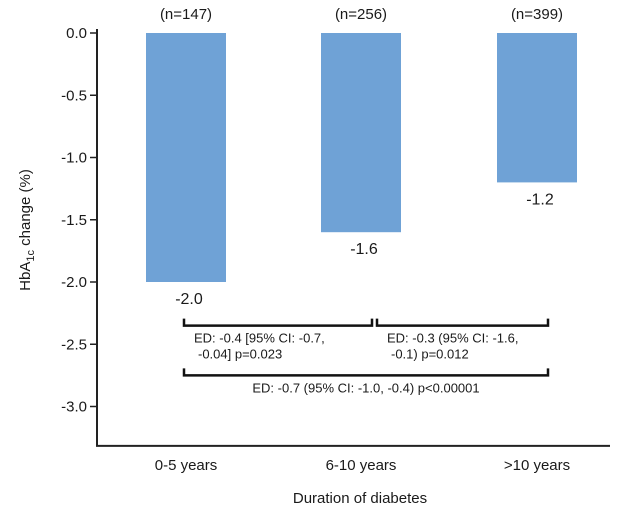  Describe the element at coordinates (453, 338) in the screenshot. I see `comparison-text: ED: -0.3 (95% CI: -1.6,` at that location.